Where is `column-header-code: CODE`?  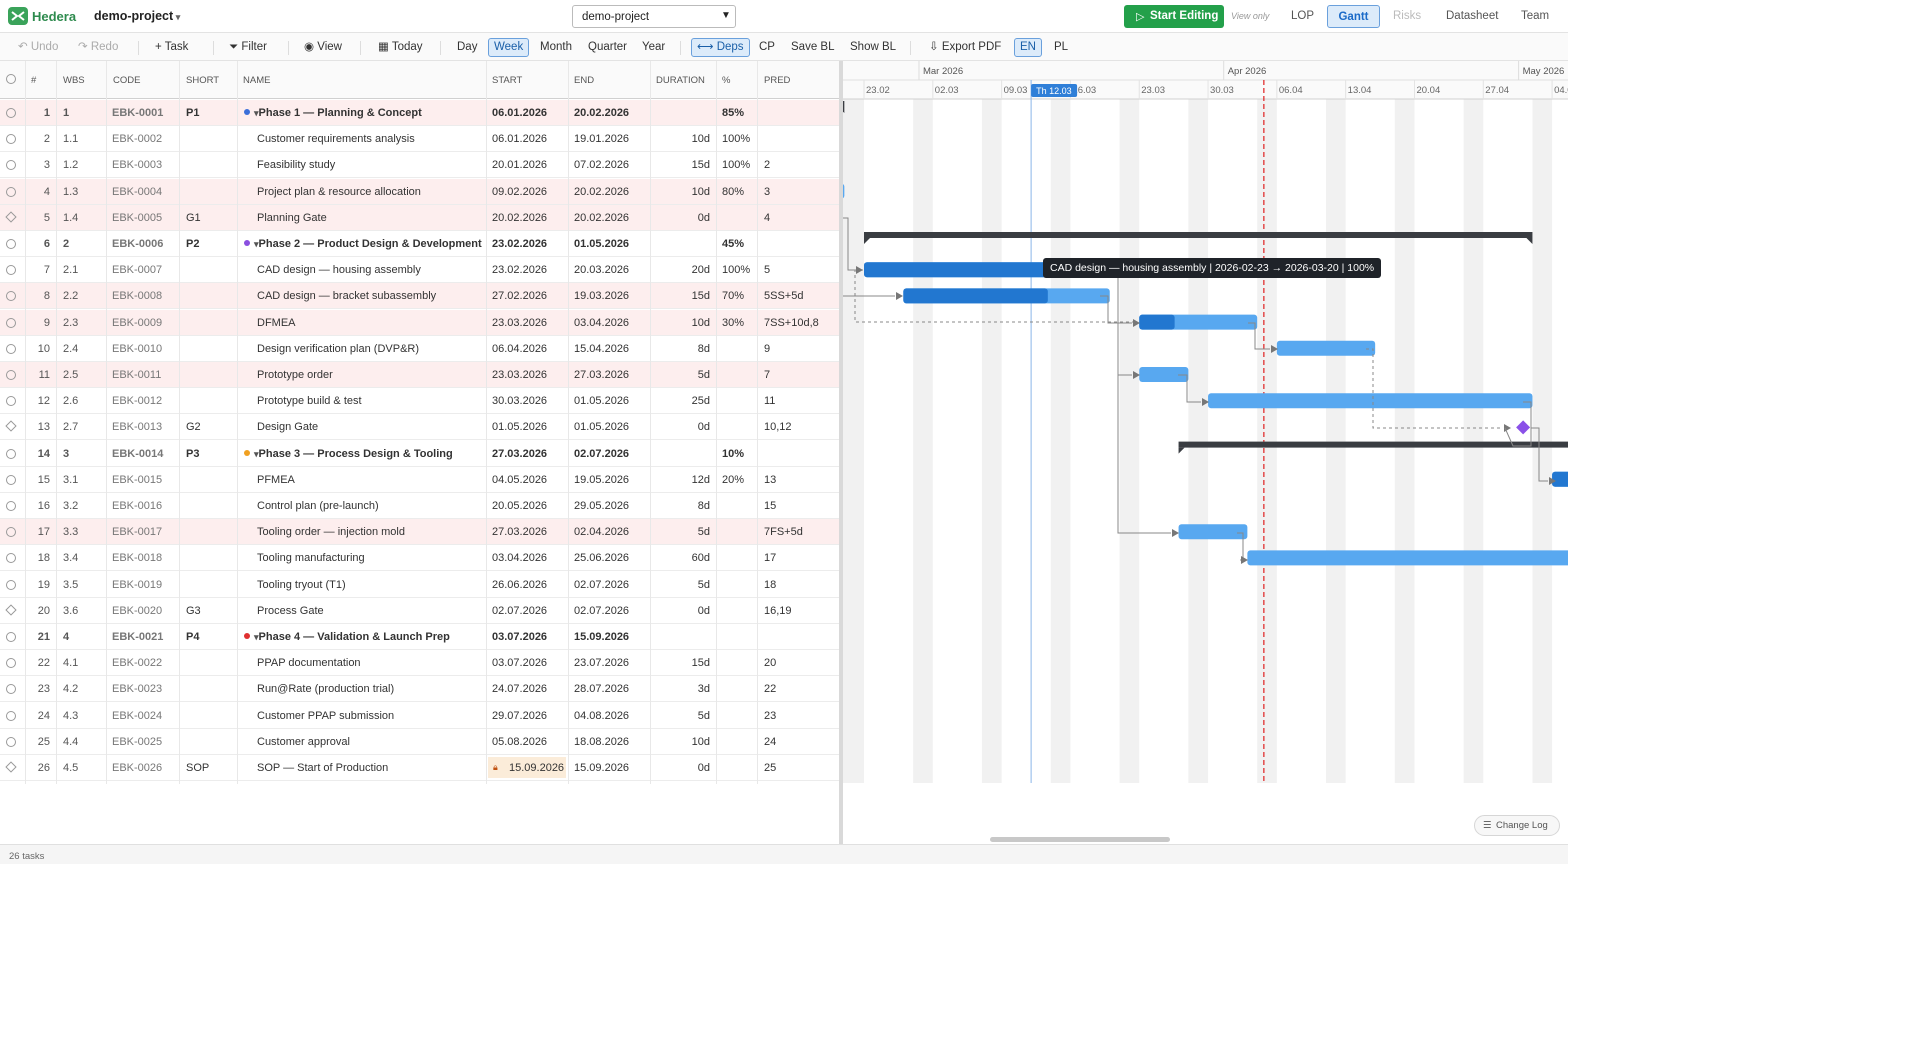
column-header-code: CODE is located at coordinates (127, 80).